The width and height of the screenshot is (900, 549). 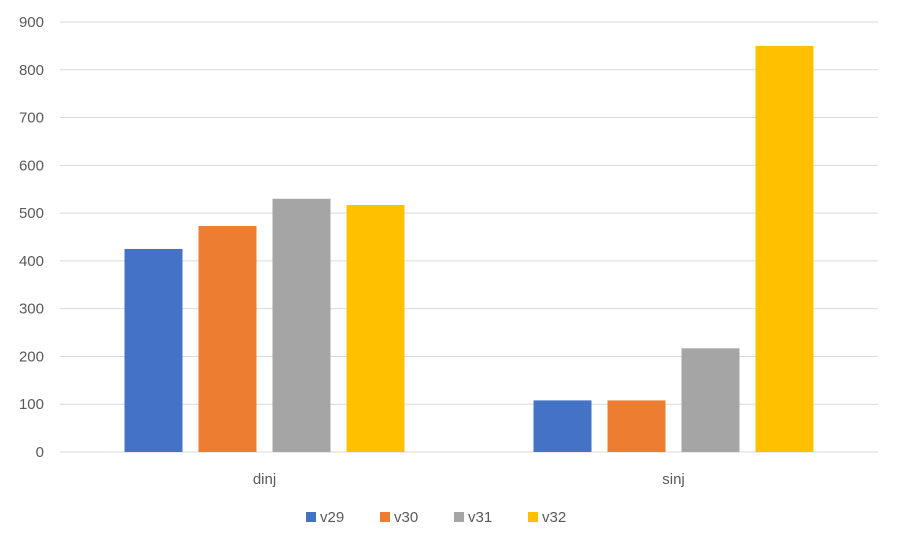 I want to click on legend-swatch-v29, so click(x=311, y=517).